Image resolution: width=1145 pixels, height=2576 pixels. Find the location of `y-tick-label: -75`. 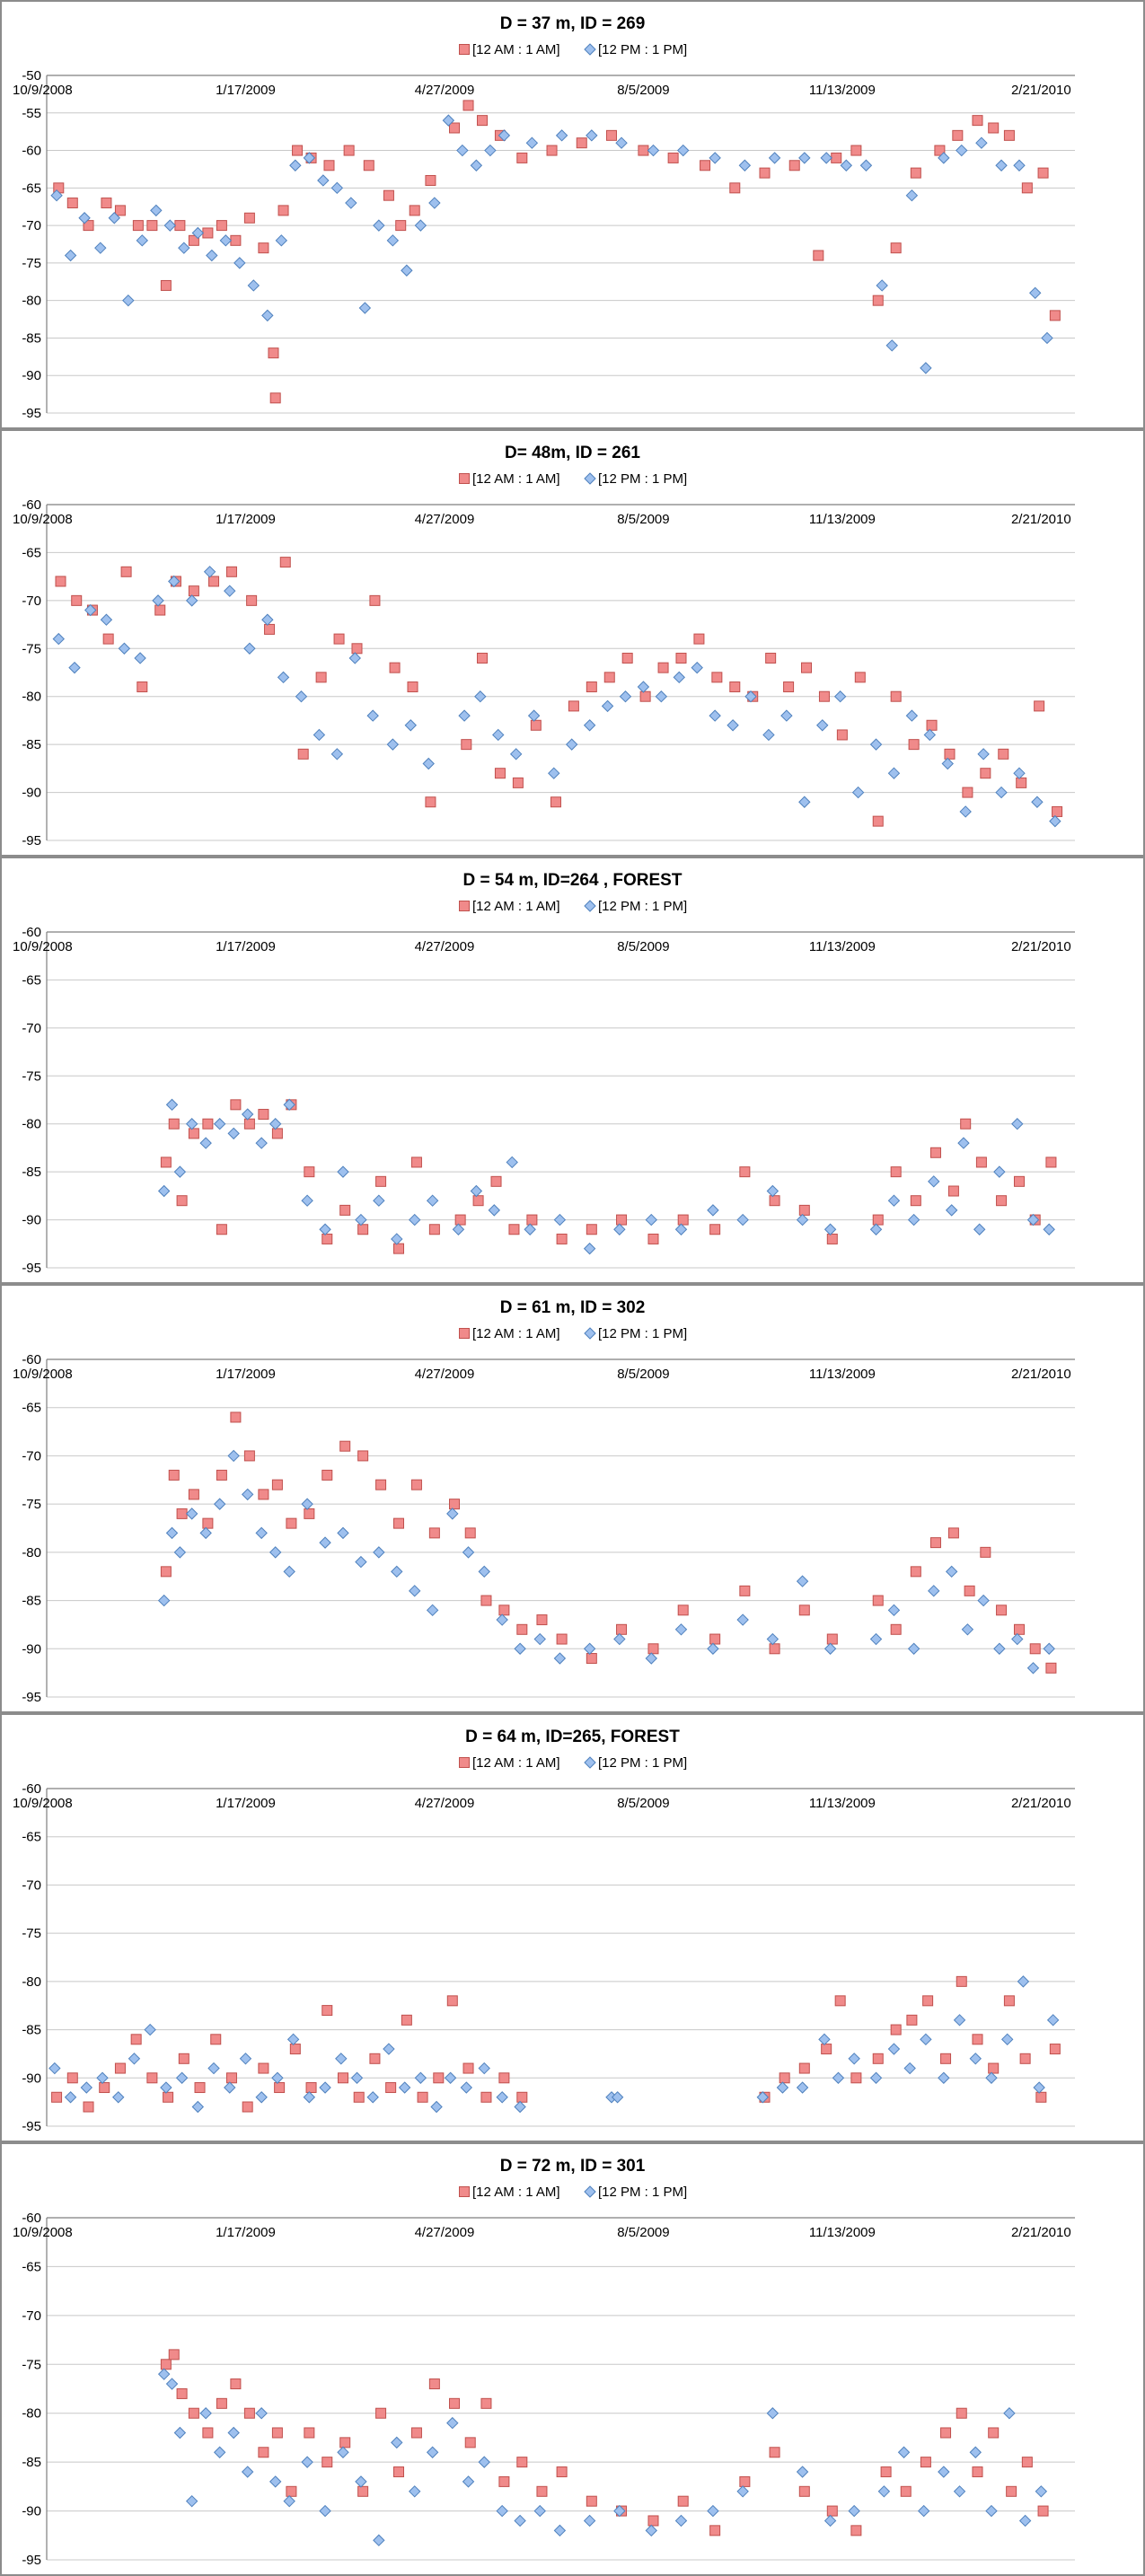

y-tick-label: -75 is located at coordinates (32, 1076).